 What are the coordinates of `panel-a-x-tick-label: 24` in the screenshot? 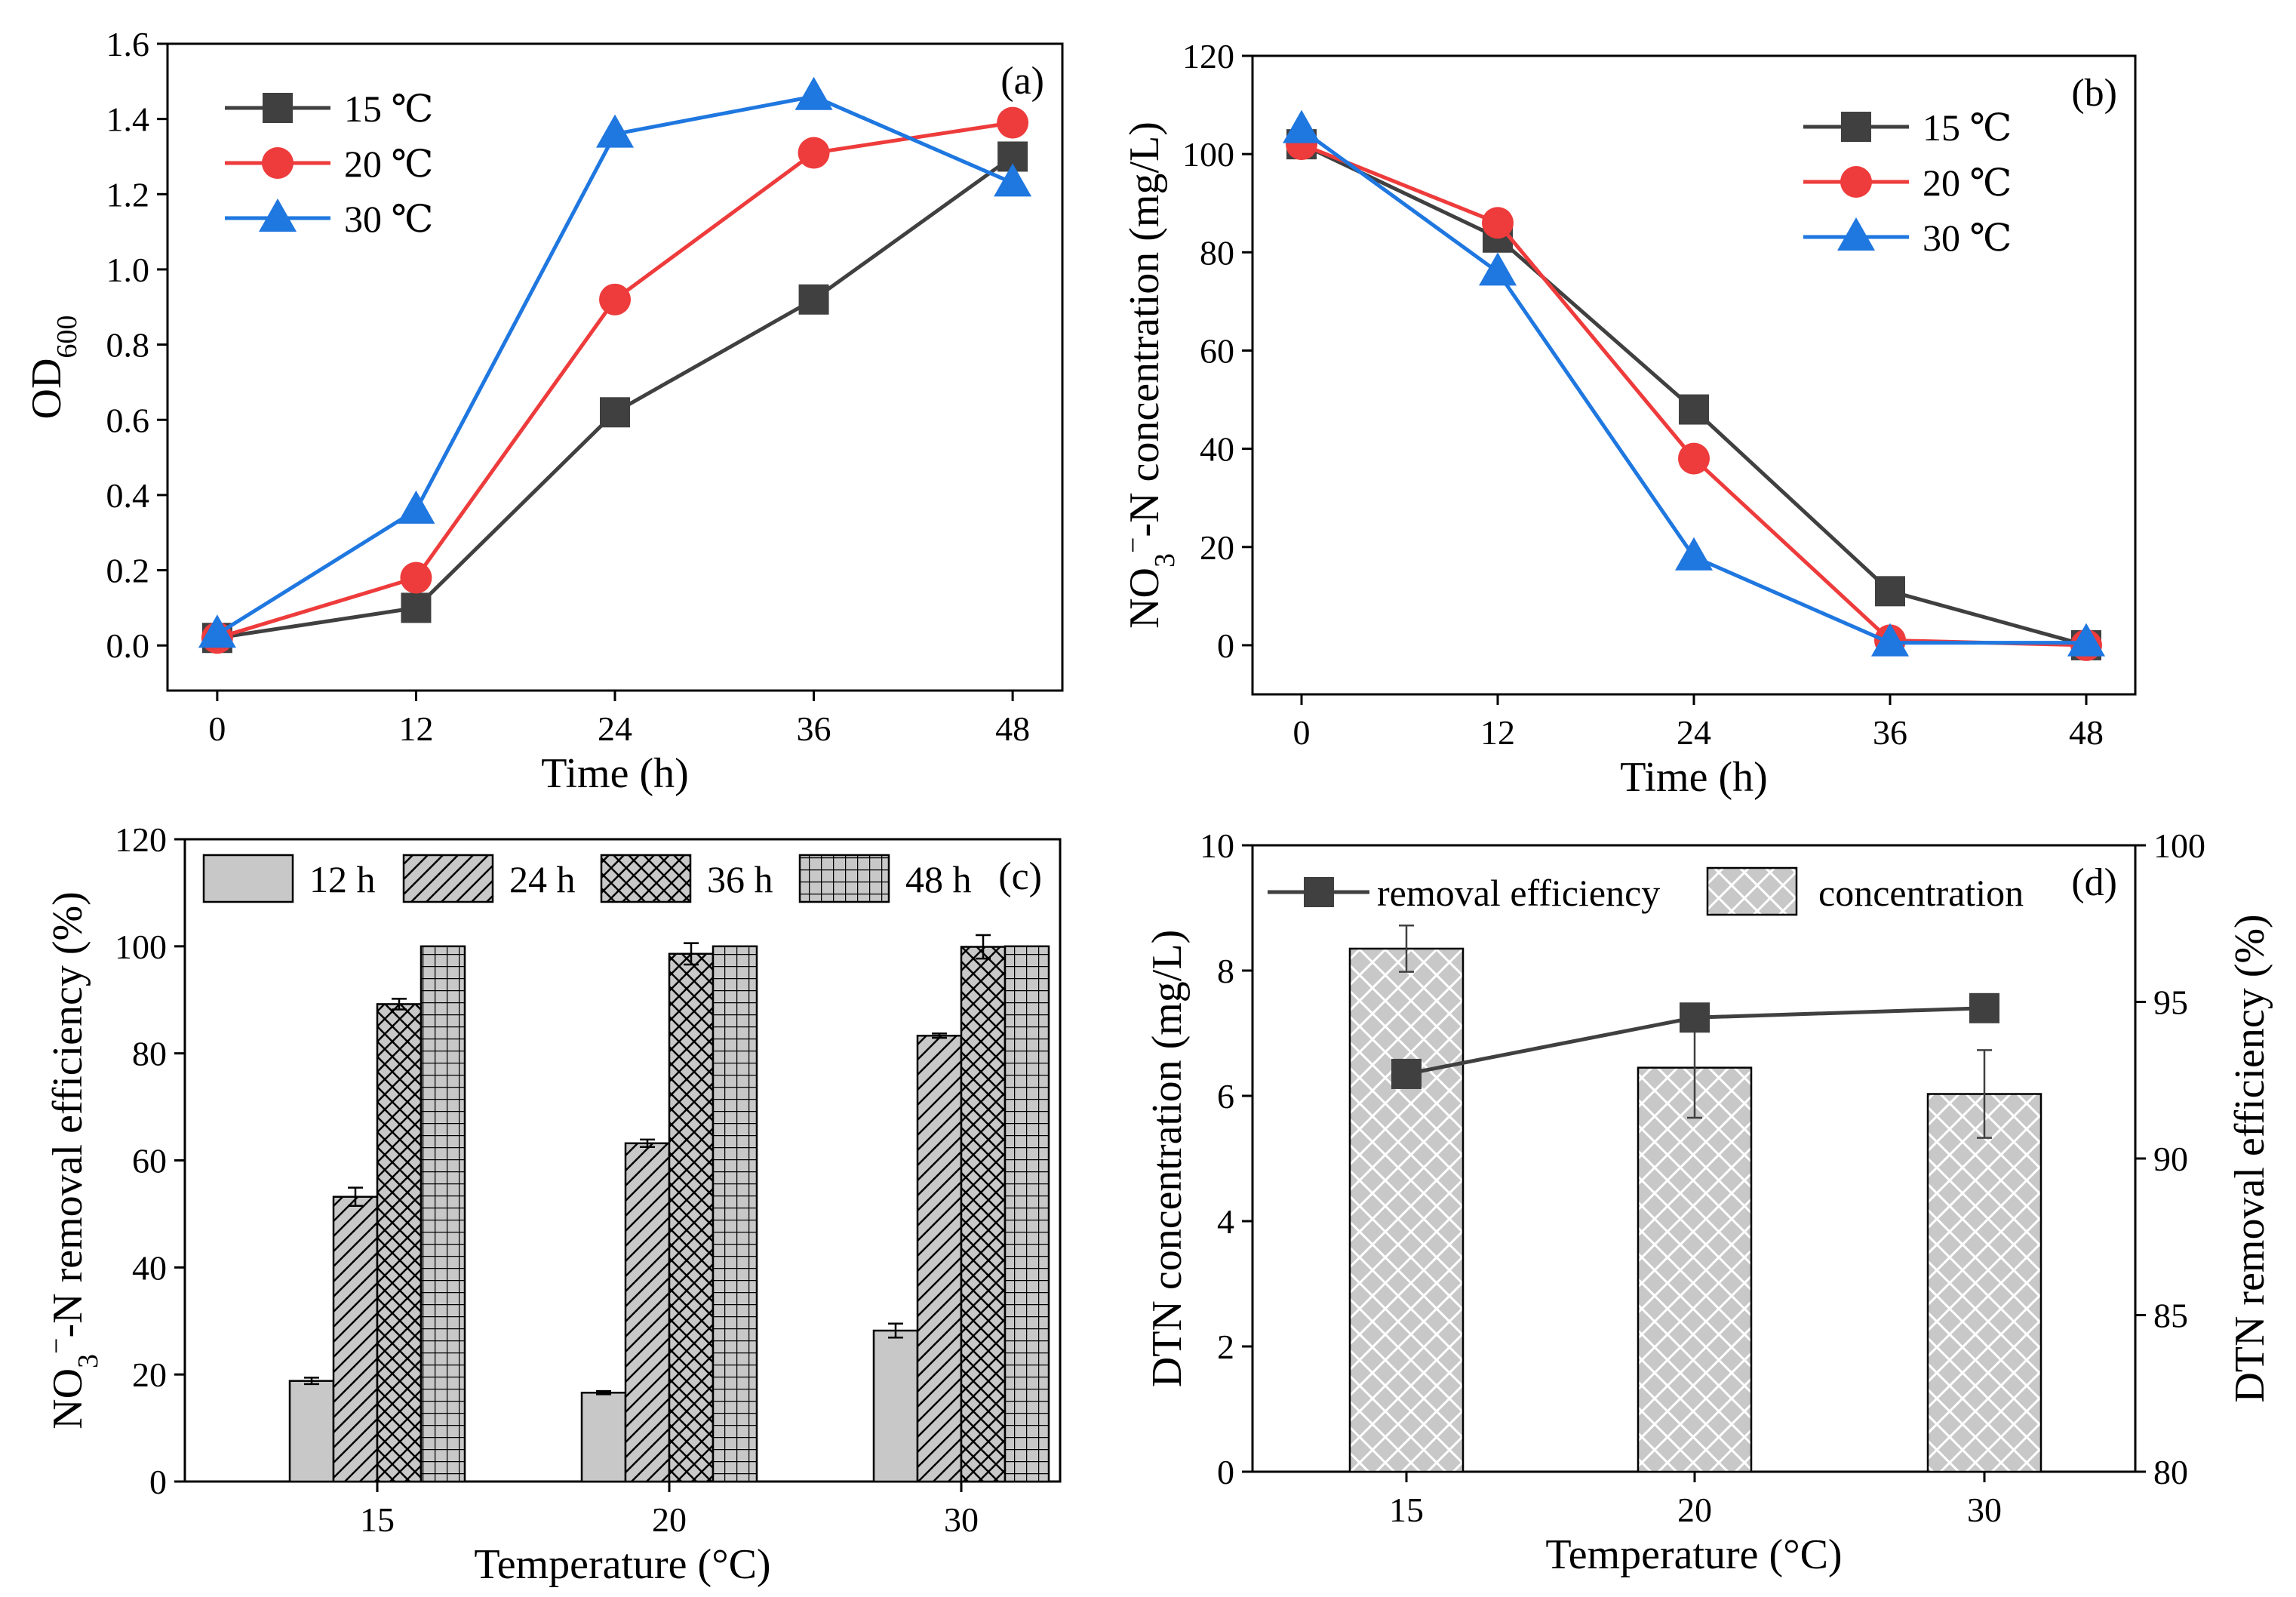 It's located at (615, 728).